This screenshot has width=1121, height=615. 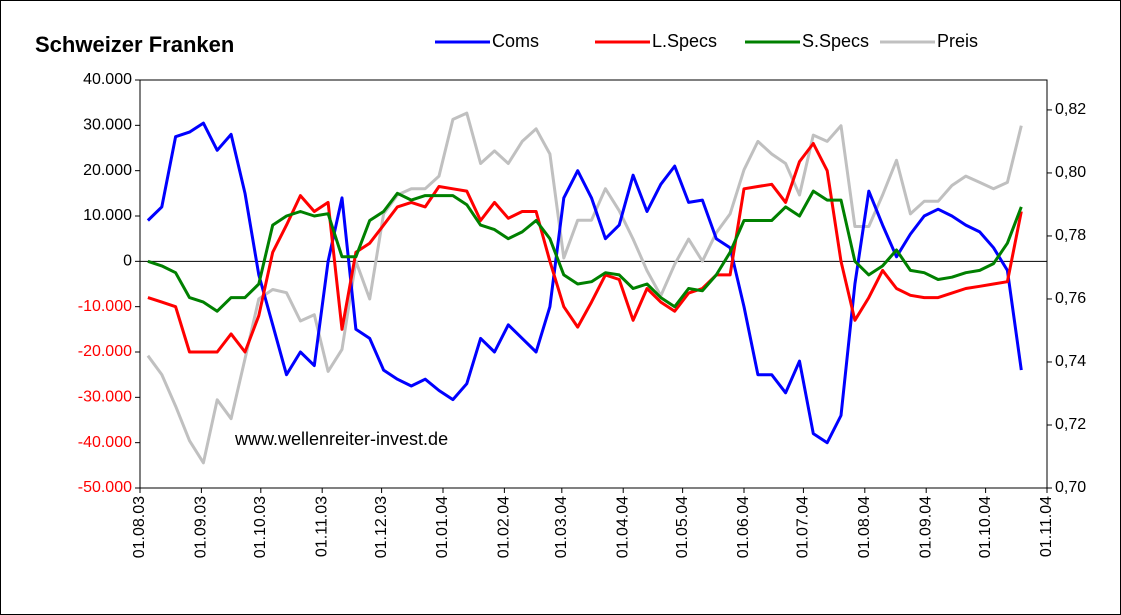 What do you see at coordinates (1070, 109) in the screenshot?
I see `y2-tick-label: 0,82` at bounding box center [1070, 109].